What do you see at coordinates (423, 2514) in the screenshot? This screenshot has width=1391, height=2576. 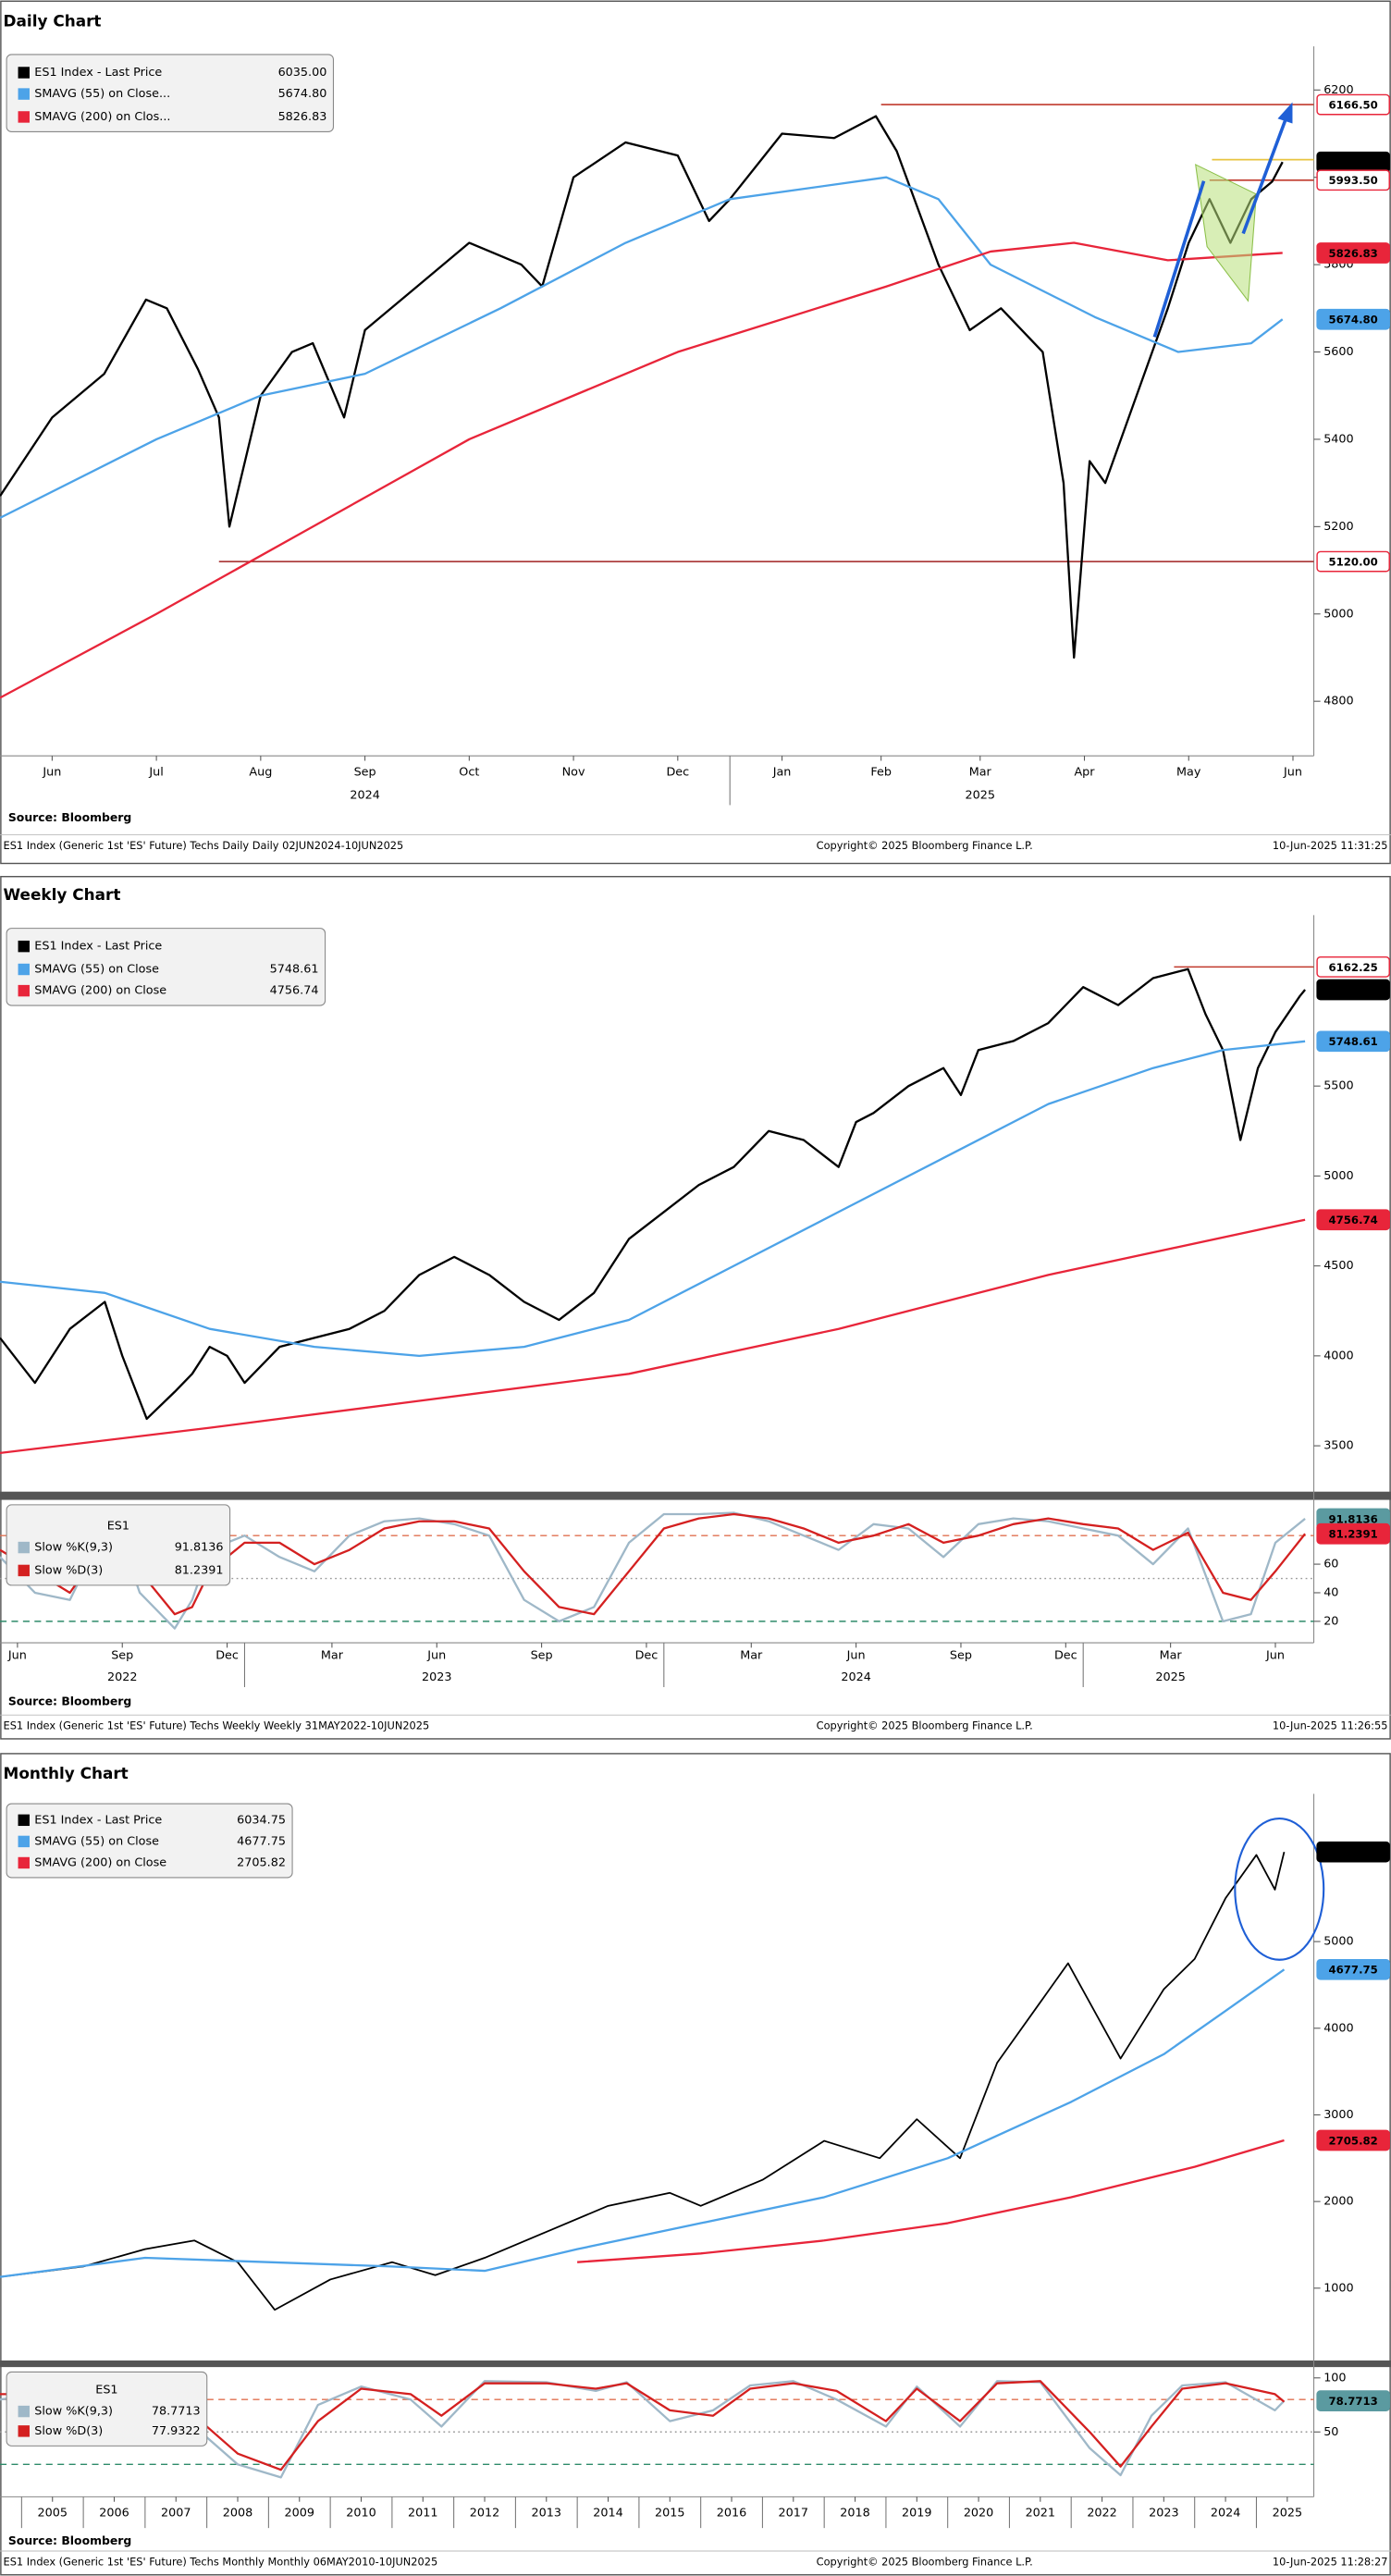 I see `x-tick-label: 2011` at bounding box center [423, 2514].